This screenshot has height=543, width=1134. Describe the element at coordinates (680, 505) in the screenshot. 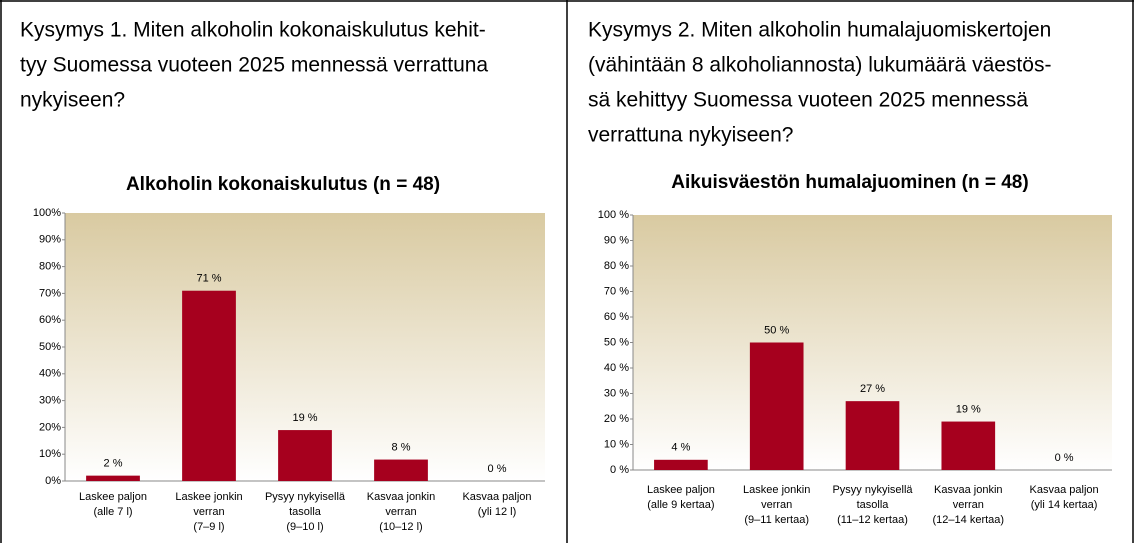

I see `x-tick-label: (alle 9 kertaa)` at that location.